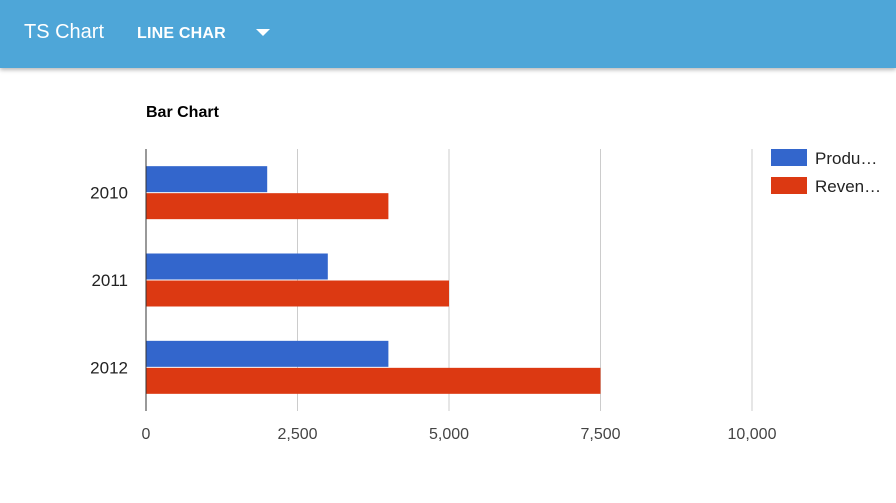  What do you see at coordinates (600, 434) in the screenshot?
I see `x-tick-label: 7,500` at bounding box center [600, 434].